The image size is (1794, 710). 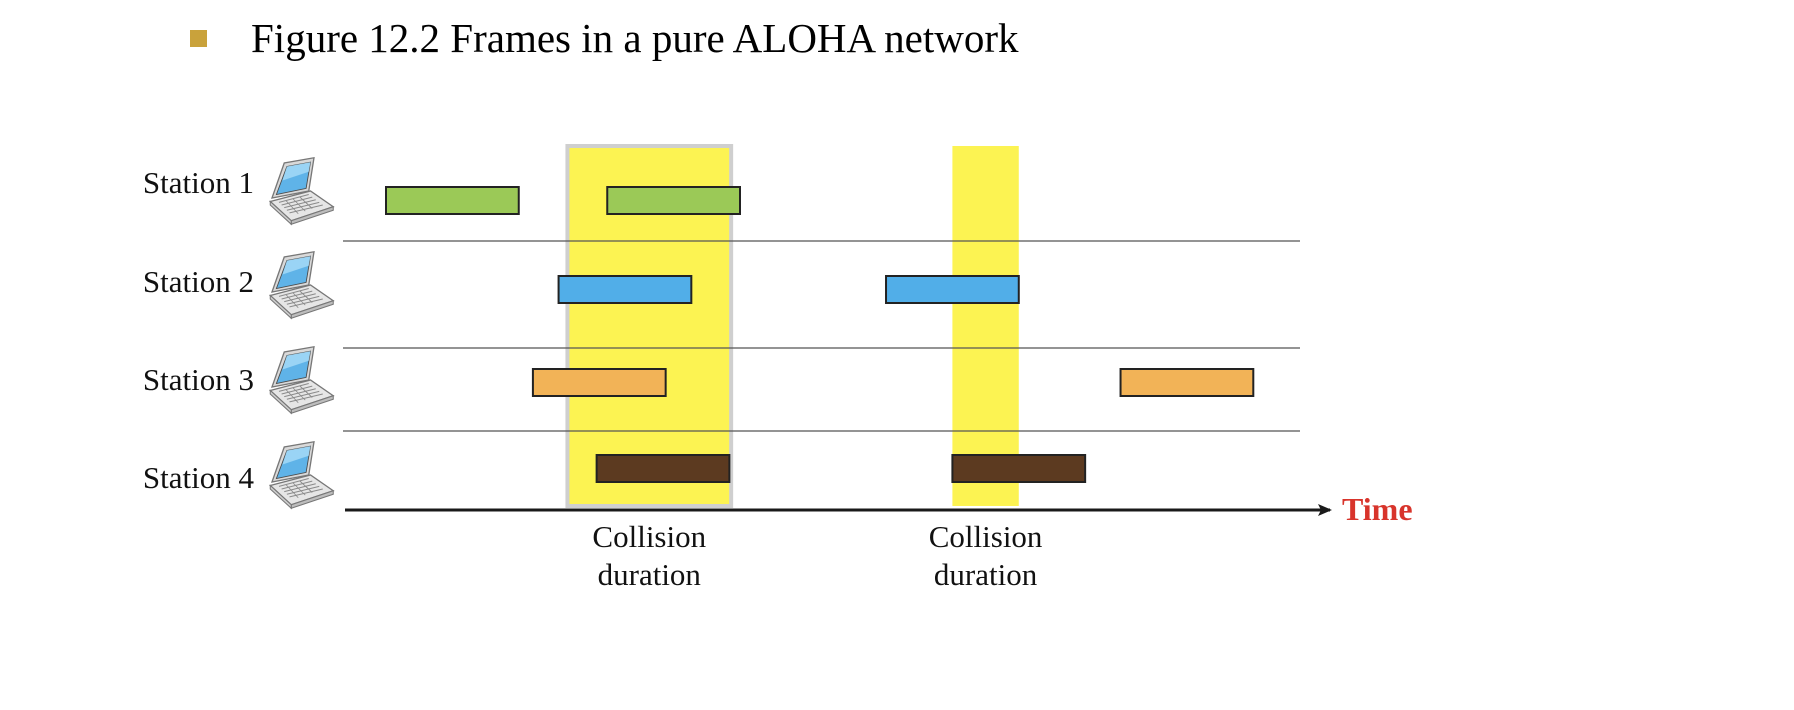 I want to click on station-label: Station 1, so click(x=198, y=182).